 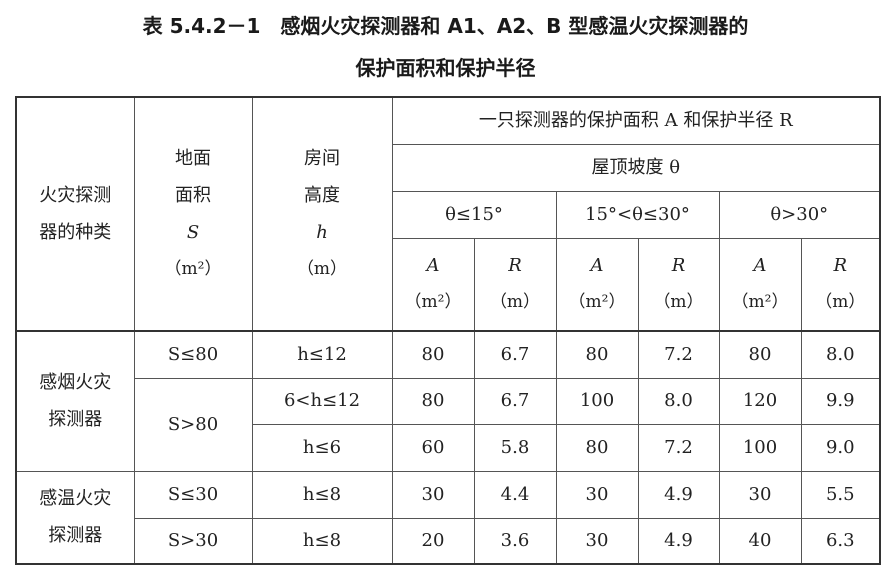 What do you see at coordinates (322, 447) in the screenshot?
I see `height-cell: h≤6` at bounding box center [322, 447].